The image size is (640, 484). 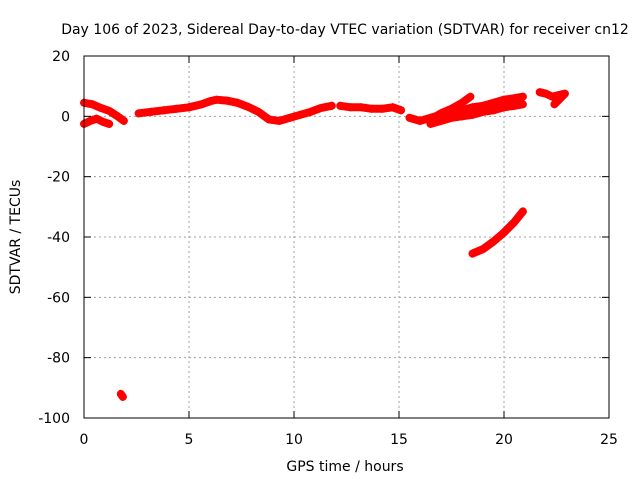 I want to click on y-tick-label: -100, so click(x=54, y=419).